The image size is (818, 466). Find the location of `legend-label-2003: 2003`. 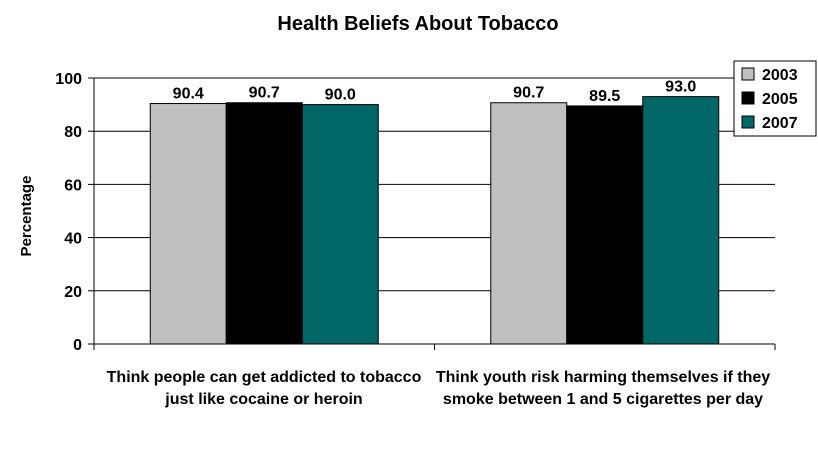

legend-label-2003: 2003 is located at coordinates (780, 75).